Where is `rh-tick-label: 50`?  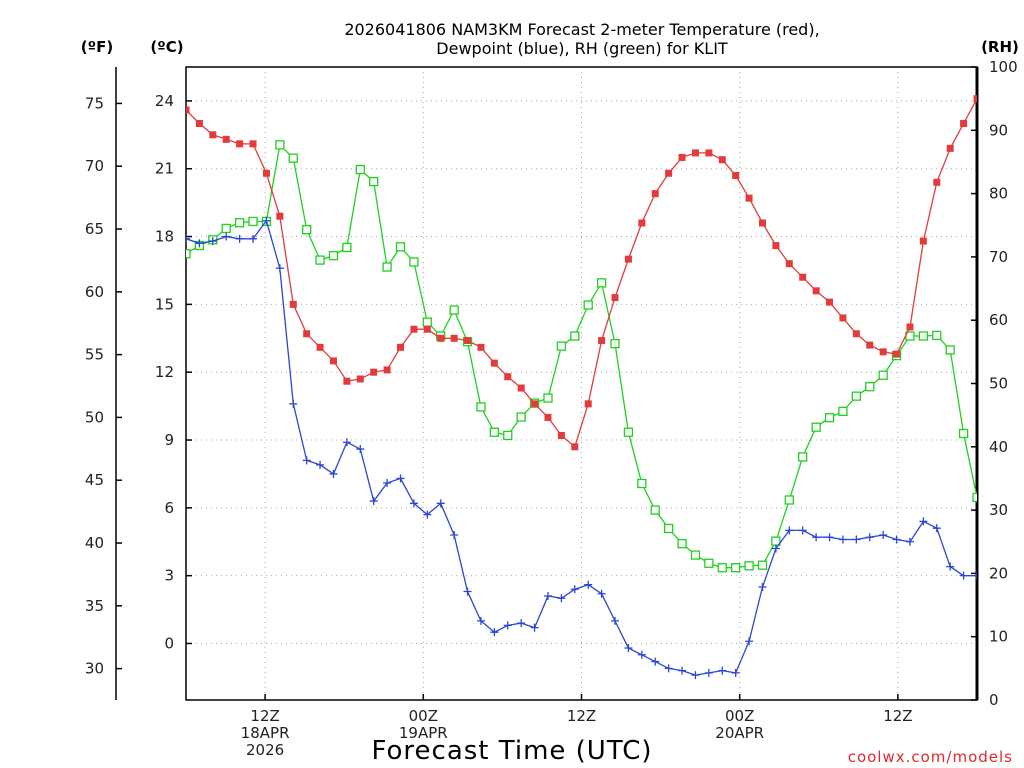
rh-tick-label: 50 is located at coordinates (998, 384).